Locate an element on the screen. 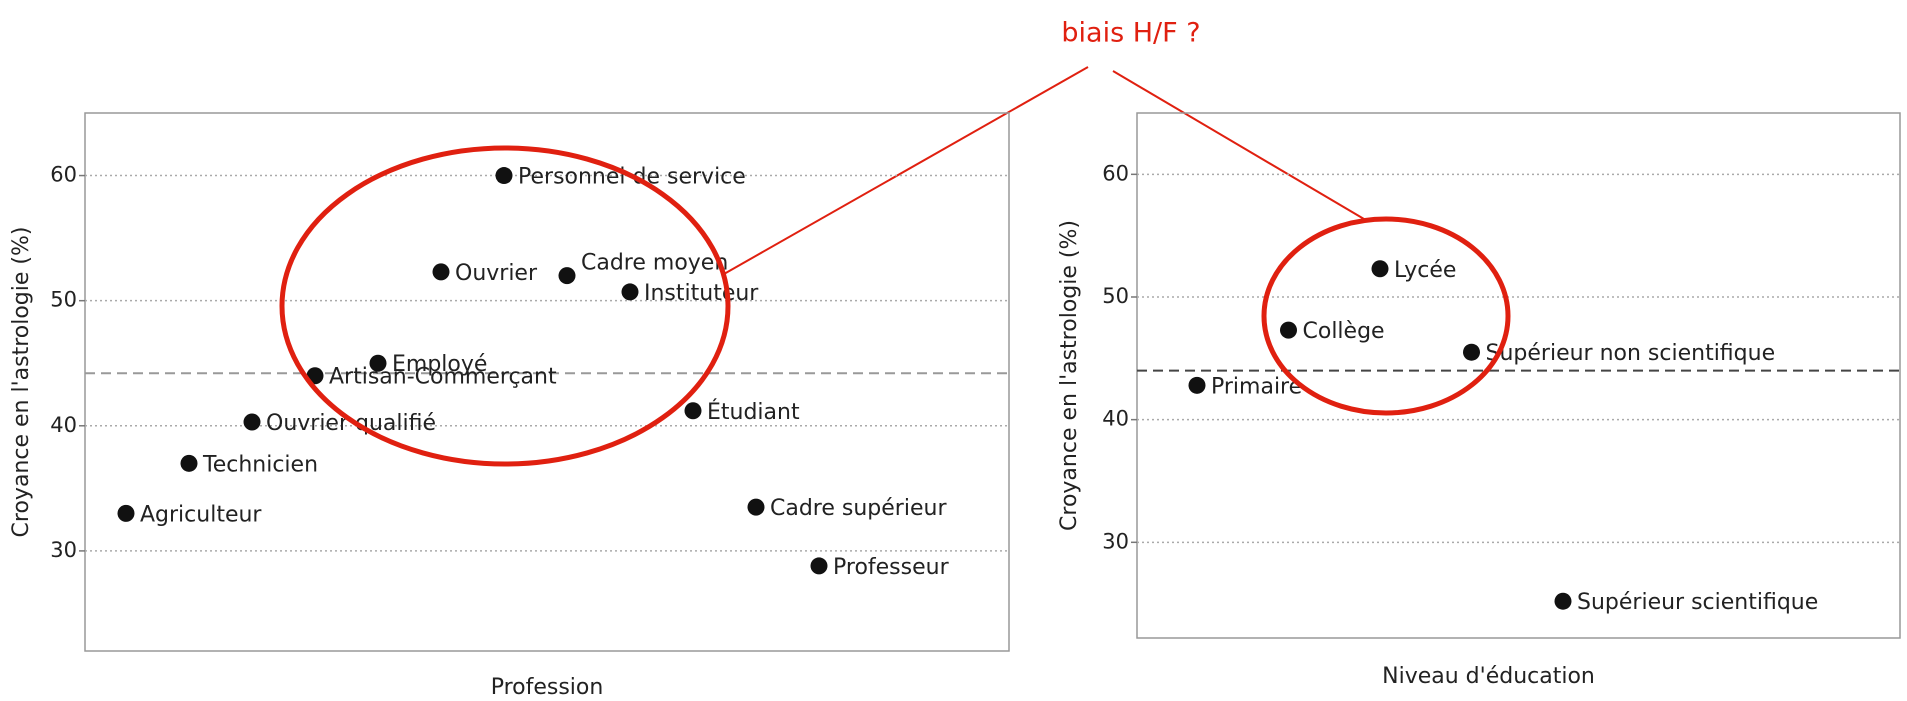  point-label: Supérieur scientifique is located at coordinates (1697, 602).